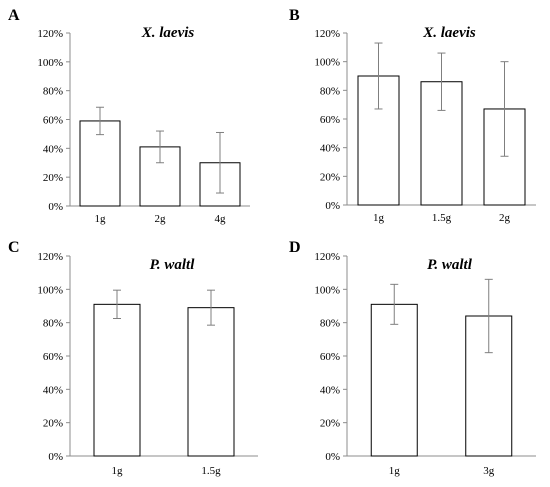  Describe the element at coordinates (221, 219) in the screenshot. I see `x-tick-label: 4g` at that location.